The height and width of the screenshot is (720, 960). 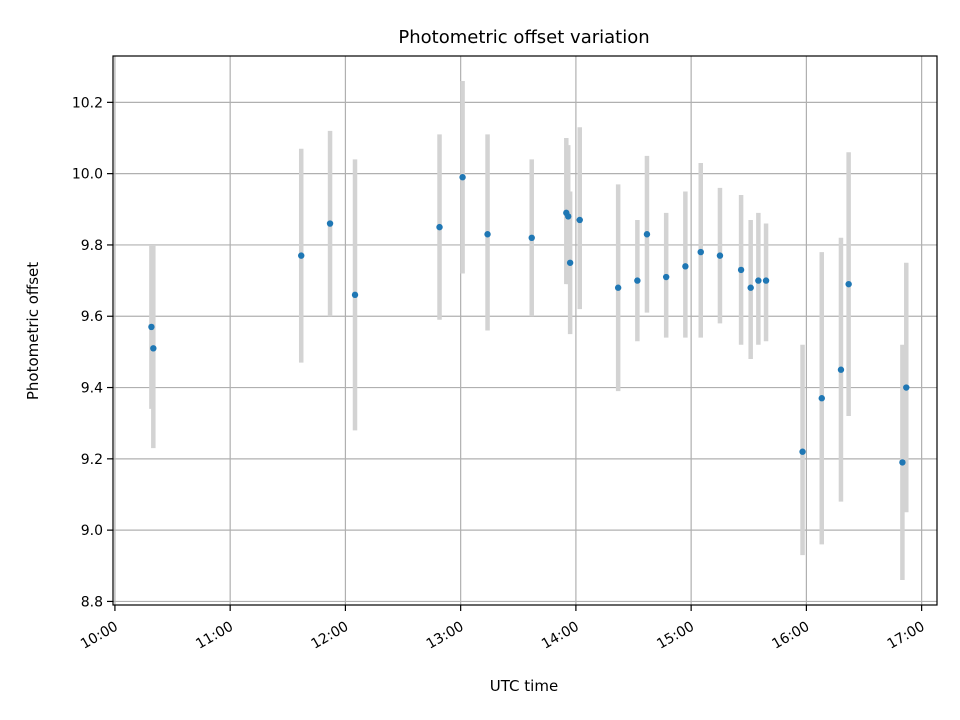 What do you see at coordinates (92, 531) in the screenshot?
I see `y-tick-label: 9.0` at bounding box center [92, 531].